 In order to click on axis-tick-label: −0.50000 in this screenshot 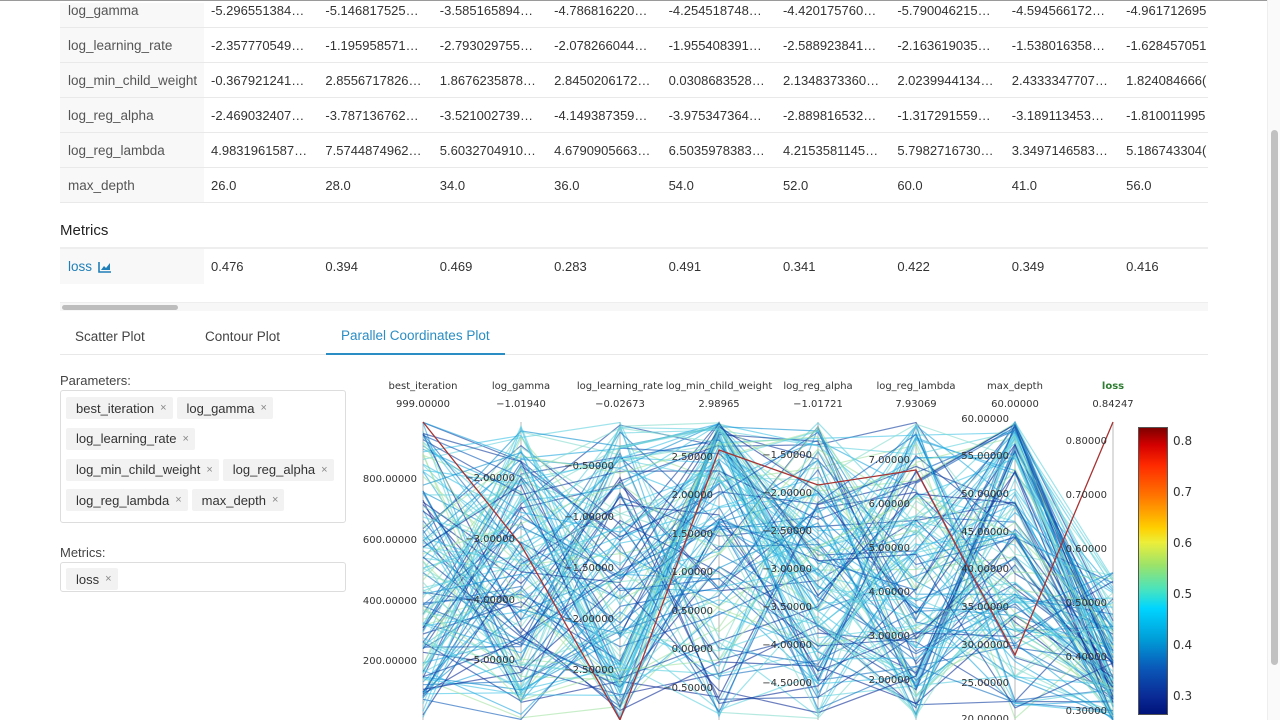, I will do `click(688, 688)`.